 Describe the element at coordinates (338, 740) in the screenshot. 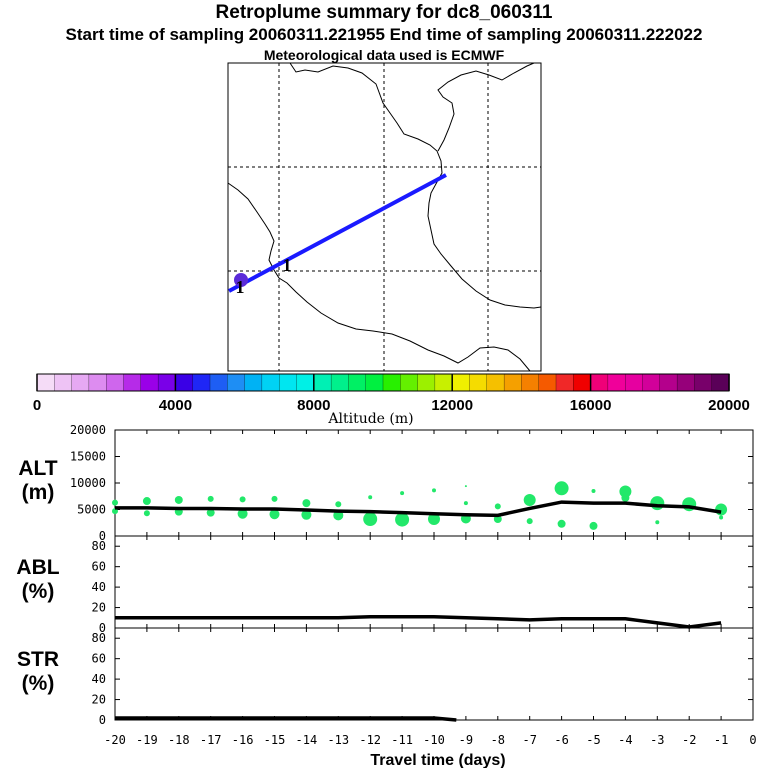

I see `x-tick-label: -13` at that location.